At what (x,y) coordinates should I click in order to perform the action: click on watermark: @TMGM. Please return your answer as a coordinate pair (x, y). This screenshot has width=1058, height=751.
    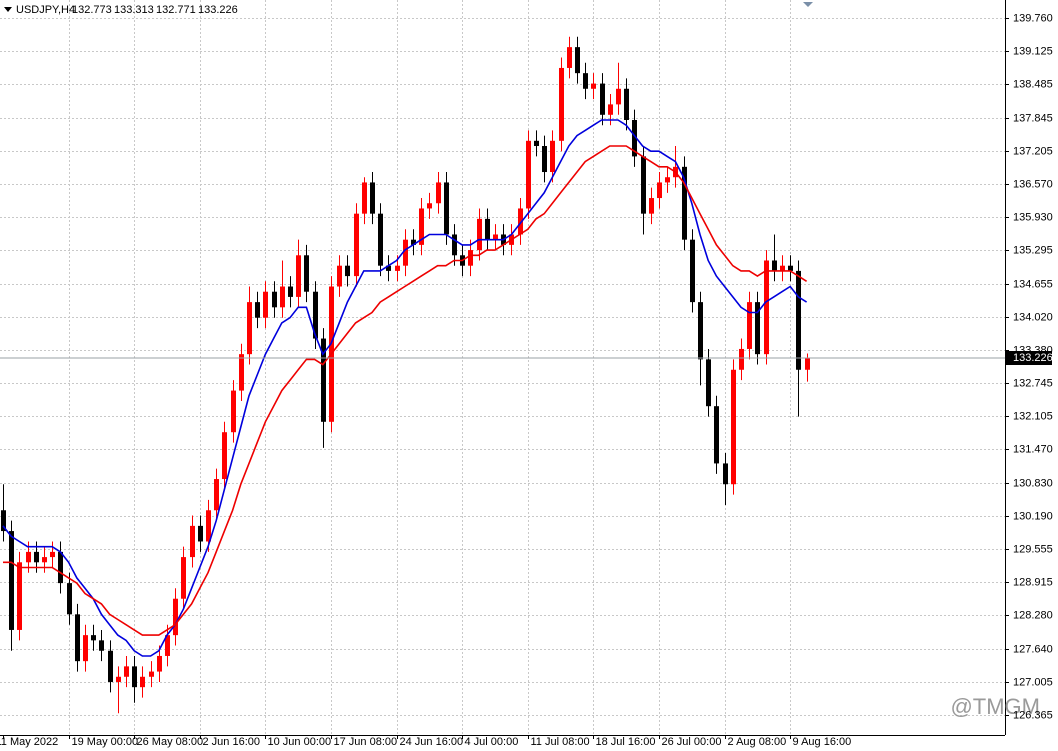
    Looking at the image, I should click on (995, 706).